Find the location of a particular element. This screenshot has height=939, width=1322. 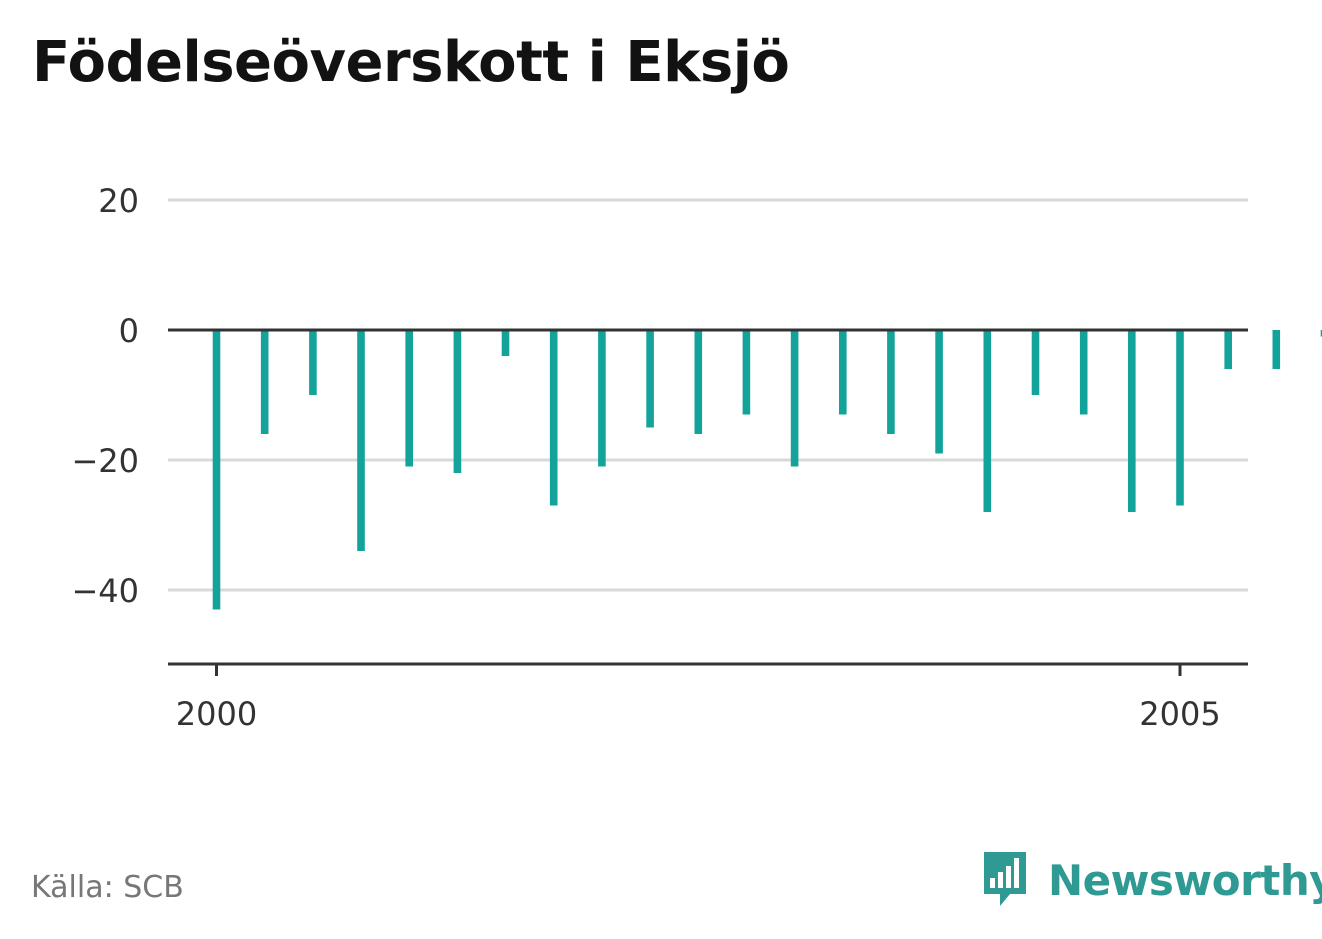

y-tick-label: −20 is located at coordinates (105, 461).